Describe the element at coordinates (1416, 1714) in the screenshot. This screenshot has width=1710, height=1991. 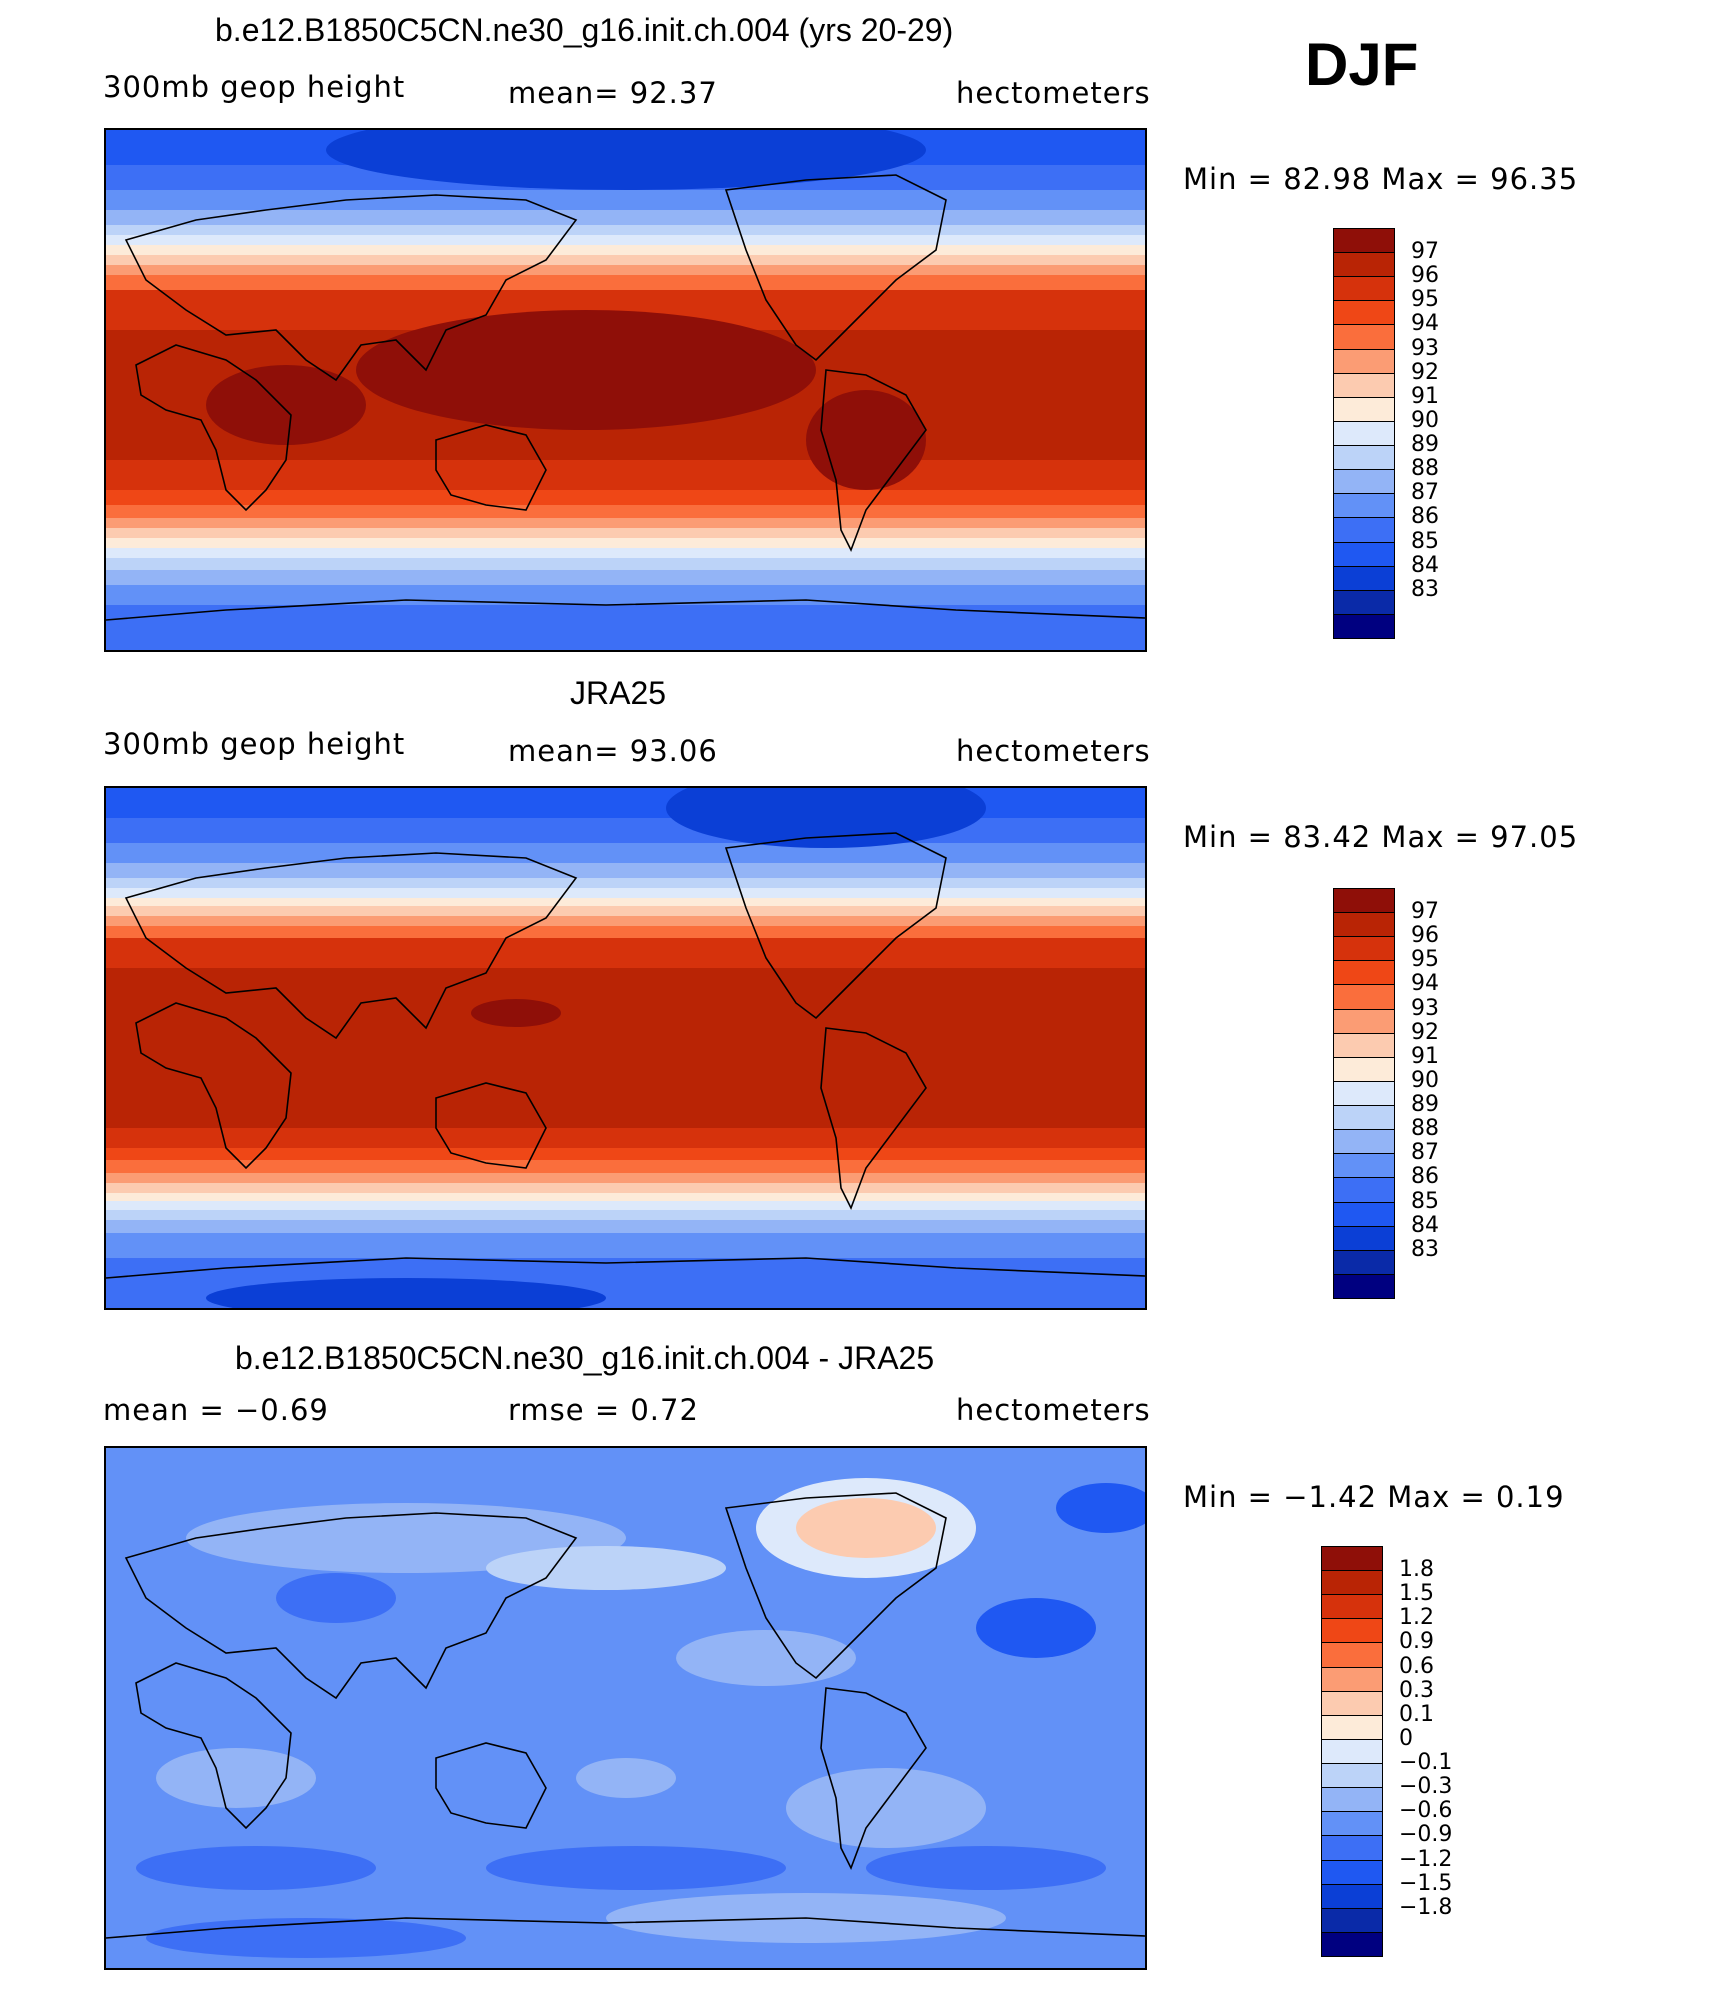
I see `colorbar-tick-label: 0.1` at that location.